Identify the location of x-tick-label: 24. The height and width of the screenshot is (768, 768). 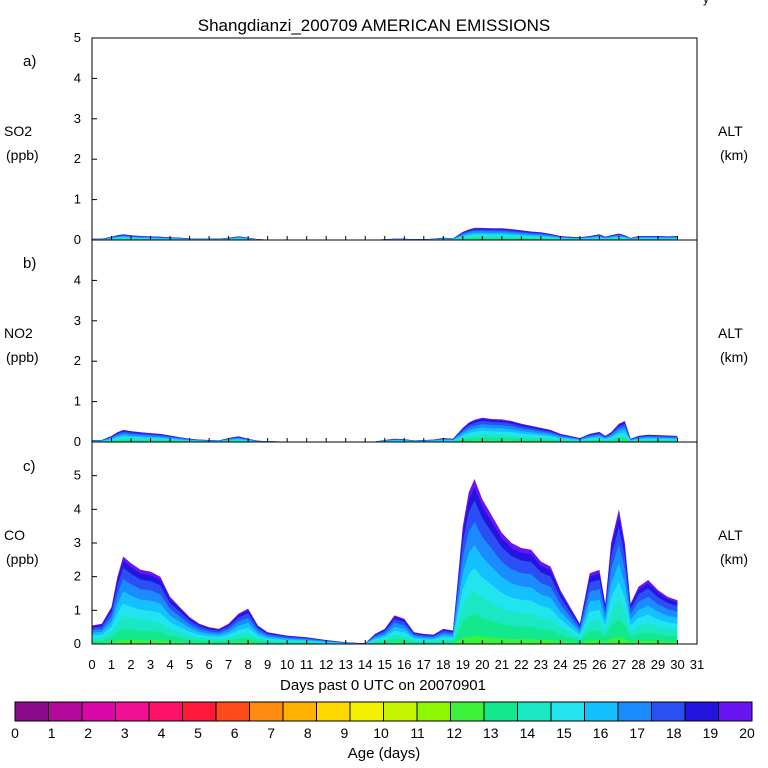
(560, 664).